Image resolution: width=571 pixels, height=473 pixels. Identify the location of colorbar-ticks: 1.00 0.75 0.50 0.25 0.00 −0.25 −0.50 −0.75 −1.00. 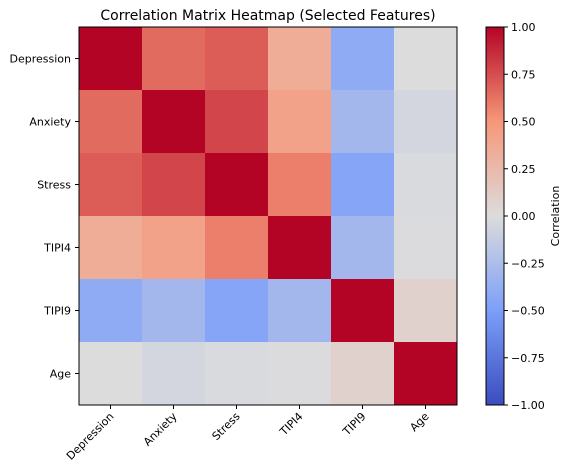
(524, 216).